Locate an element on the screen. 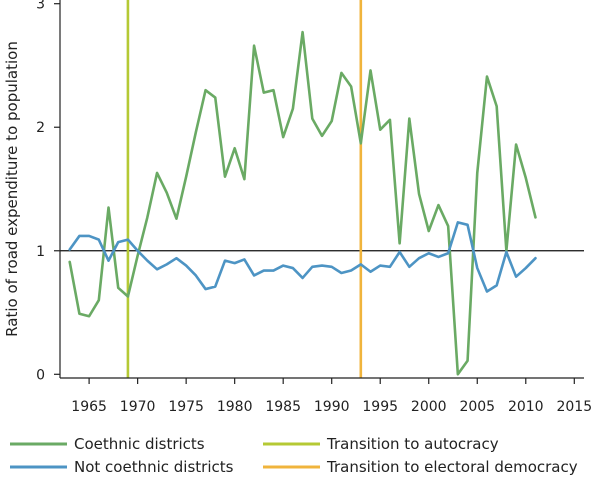  x-tick-label: 1980 is located at coordinates (235, 407).